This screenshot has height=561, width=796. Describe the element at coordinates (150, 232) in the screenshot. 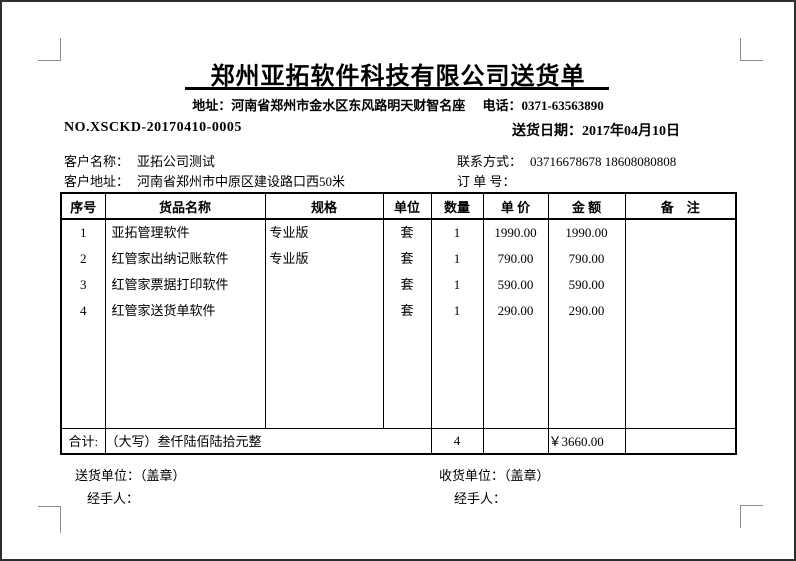

I see `cell-goods-name: 亚拓管理软件` at that location.